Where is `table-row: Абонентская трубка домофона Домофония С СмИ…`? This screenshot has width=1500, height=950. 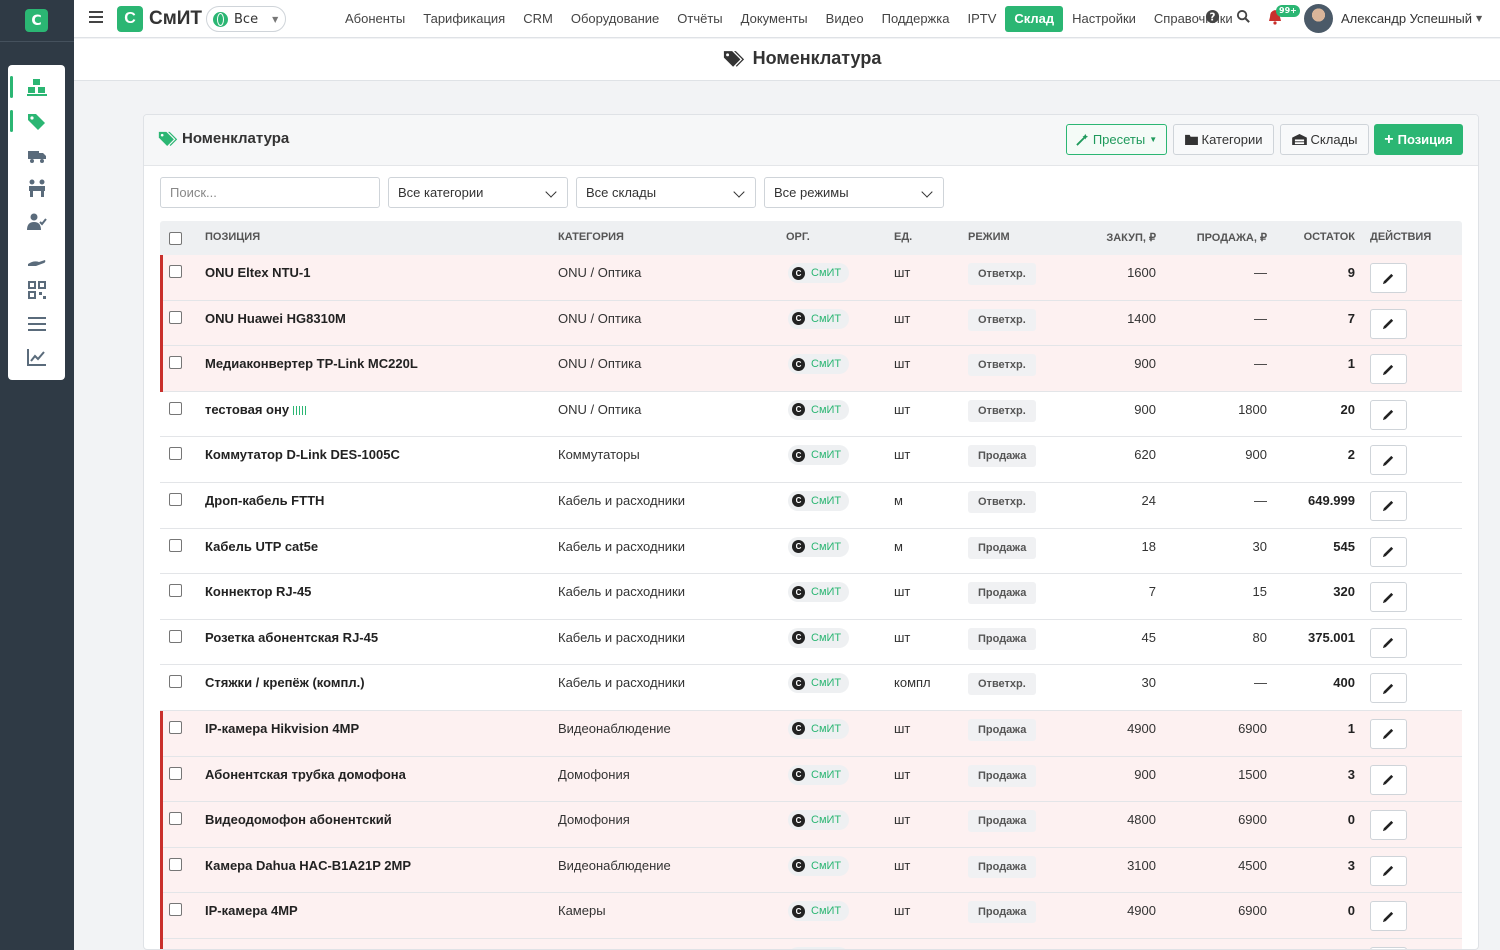
table-row: Абонентская трубка домофона Домофония С СмИ… is located at coordinates (811, 779).